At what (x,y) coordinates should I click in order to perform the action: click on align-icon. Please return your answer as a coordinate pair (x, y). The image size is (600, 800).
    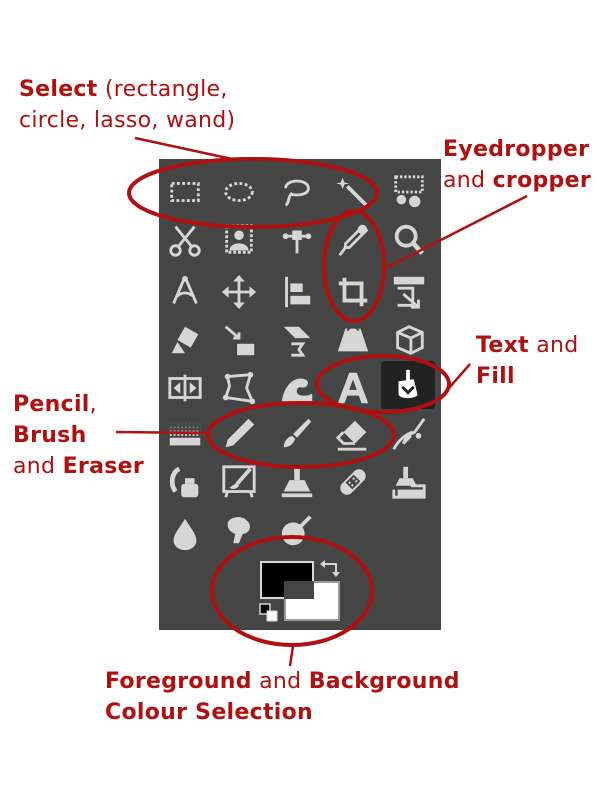
    Looking at the image, I should click on (297, 292).